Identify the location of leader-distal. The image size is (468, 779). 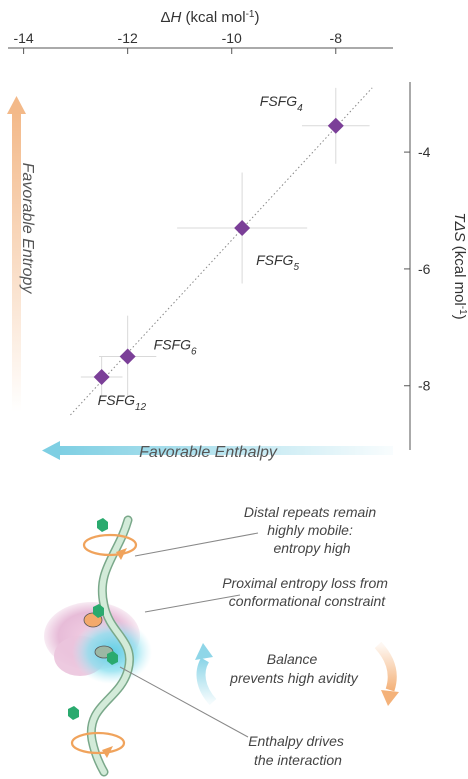
(196, 544).